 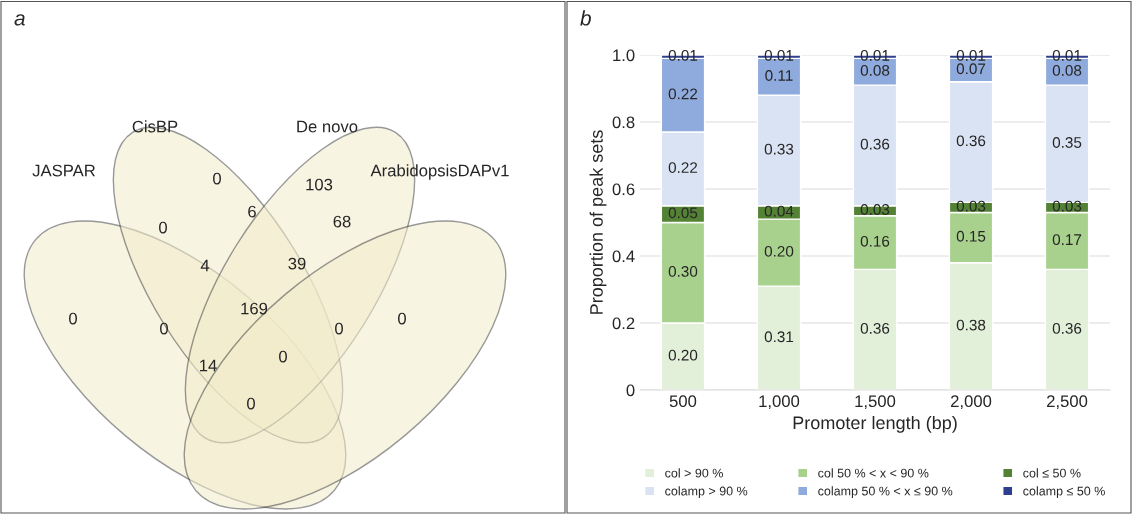 I want to click on category-label: JASPAR, so click(x=64, y=170).